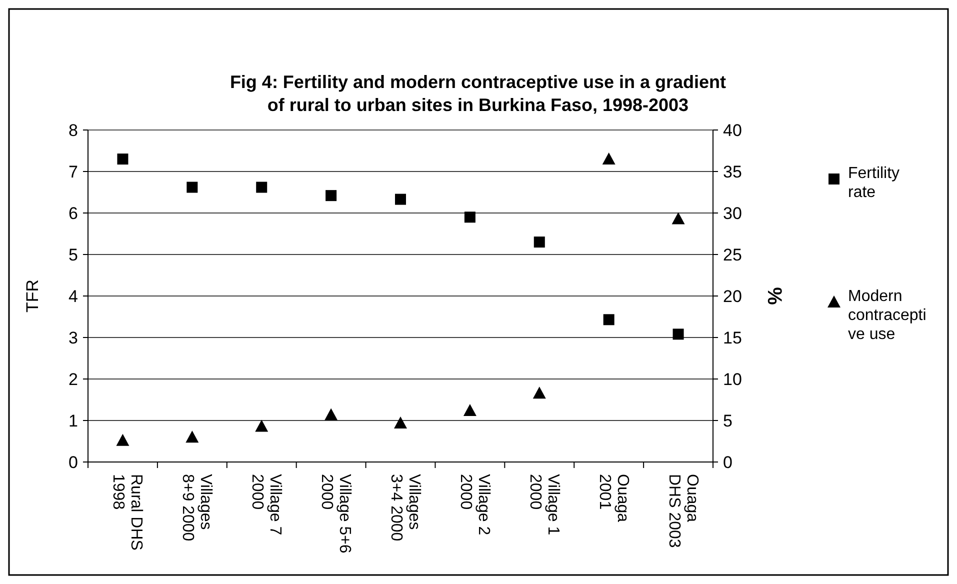 The height and width of the screenshot is (584, 957). I want to click on y2-tick-label: 30, so click(732, 213).